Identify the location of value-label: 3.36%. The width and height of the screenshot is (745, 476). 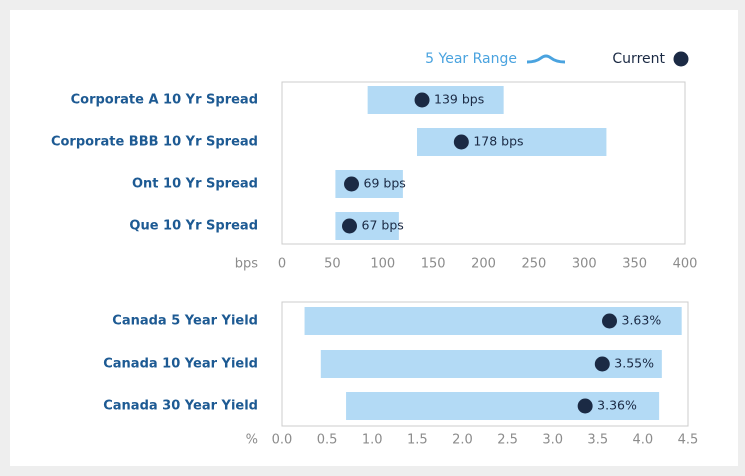
(617, 405).